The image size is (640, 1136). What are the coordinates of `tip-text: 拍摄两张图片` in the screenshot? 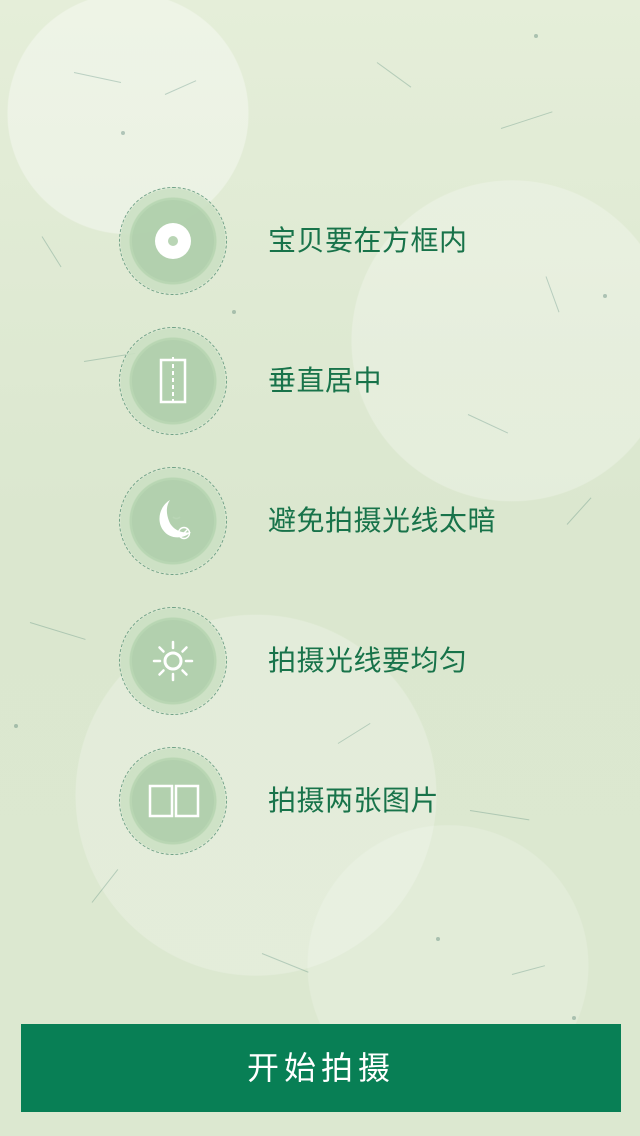 It's located at (354, 800).